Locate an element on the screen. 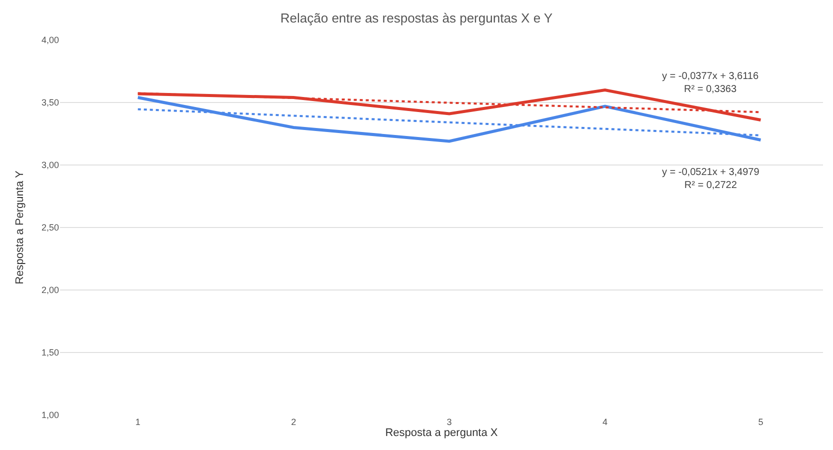 Image resolution: width=833 pixels, height=450 pixels. y-tick-label: 3,50 is located at coordinates (50, 103).